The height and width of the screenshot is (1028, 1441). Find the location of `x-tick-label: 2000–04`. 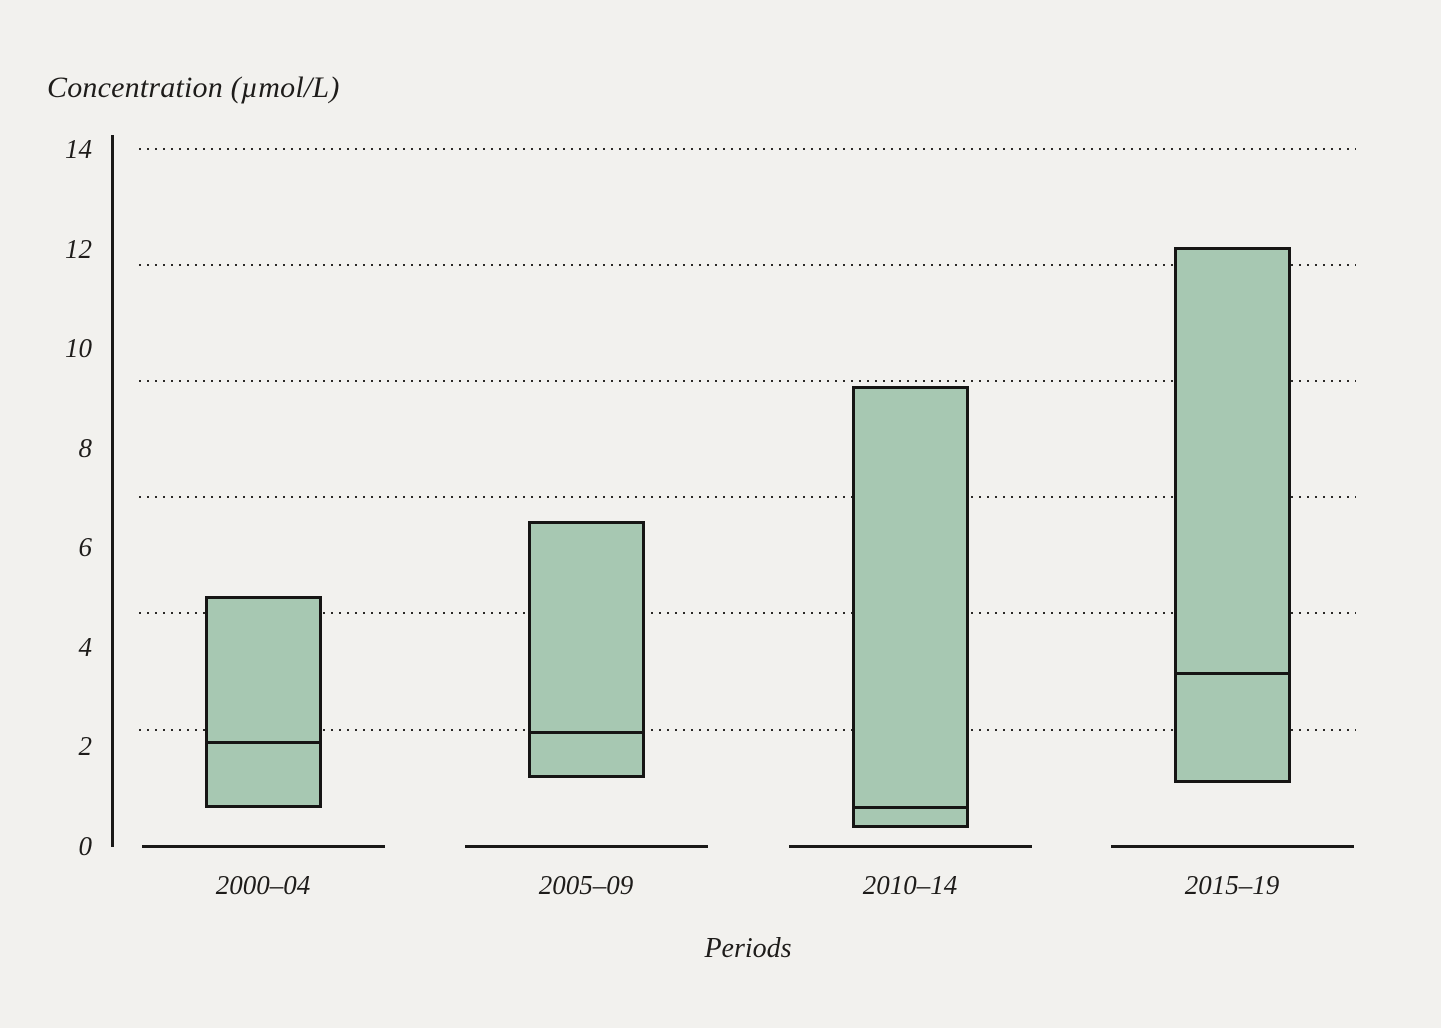

x-tick-label: 2000–04 is located at coordinates (263, 885).